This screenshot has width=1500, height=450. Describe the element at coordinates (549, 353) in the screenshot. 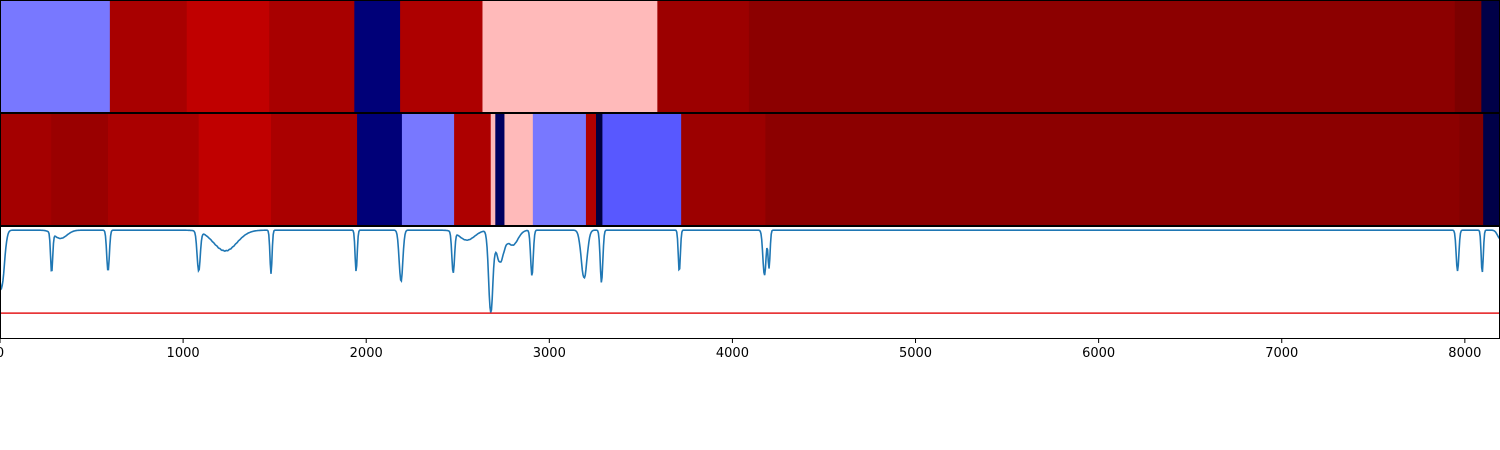

I see `x-tick-label-4: 3000` at that location.